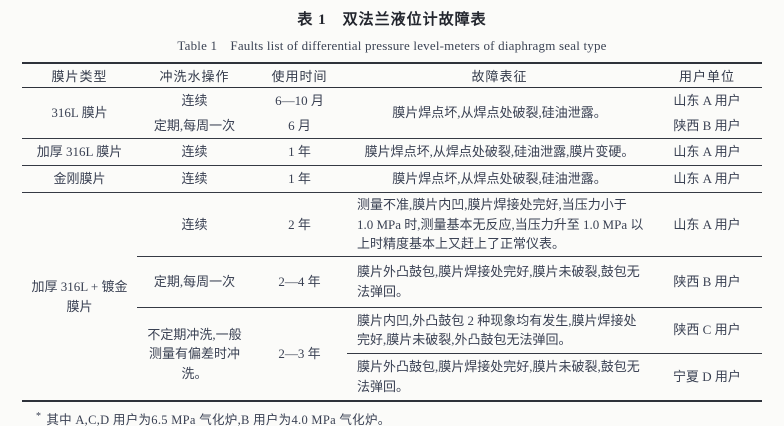  Describe the element at coordinates (194, 75) in the screenshot. I see `col-header-flush: 冲洗水操作` at that location.